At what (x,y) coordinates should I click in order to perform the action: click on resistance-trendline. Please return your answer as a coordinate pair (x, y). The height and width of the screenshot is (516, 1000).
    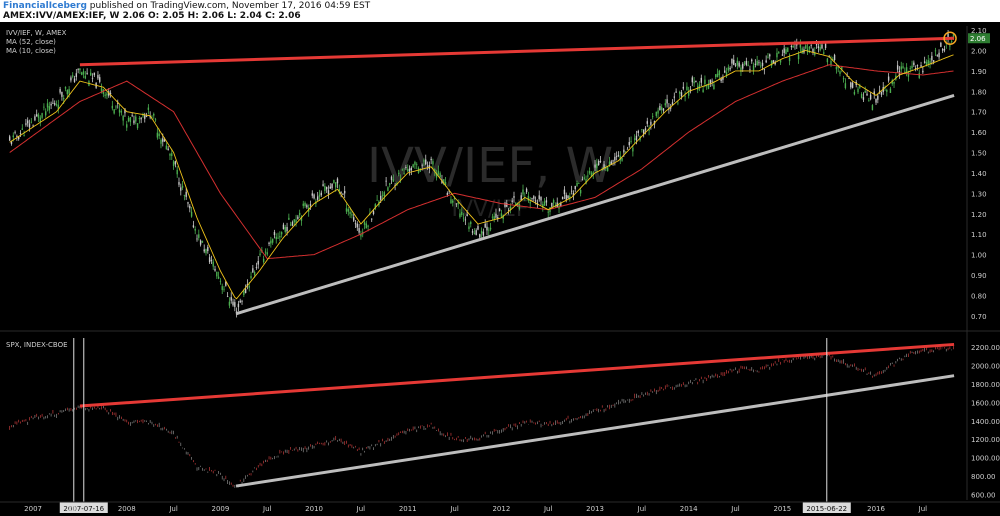
    Looking at the image, I should click on (517, 51).